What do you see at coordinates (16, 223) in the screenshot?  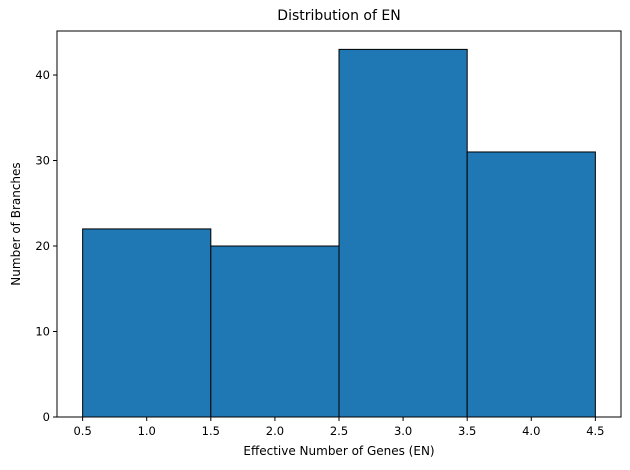 I see `y-axis-label: Number of Branches` at bounding box center [16, 223].